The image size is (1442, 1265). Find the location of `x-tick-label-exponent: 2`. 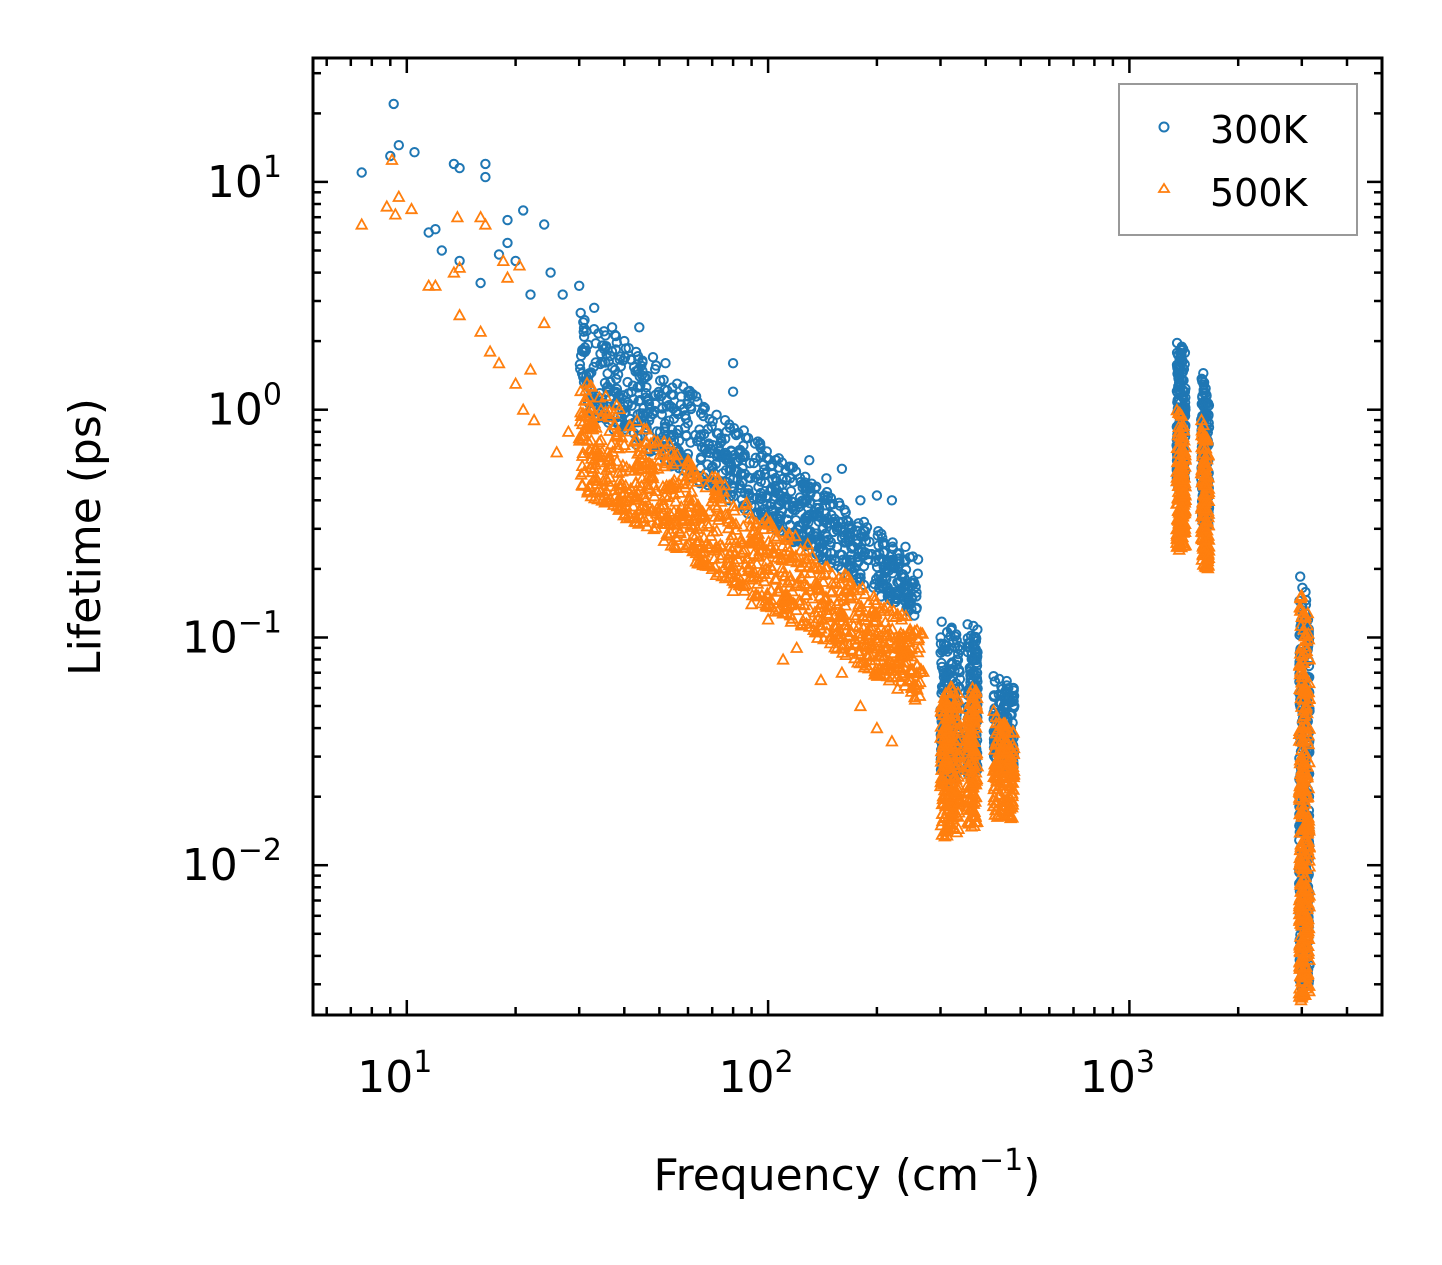

x-tick-label-exponent: 2 is located at coordinates (784, 1062).